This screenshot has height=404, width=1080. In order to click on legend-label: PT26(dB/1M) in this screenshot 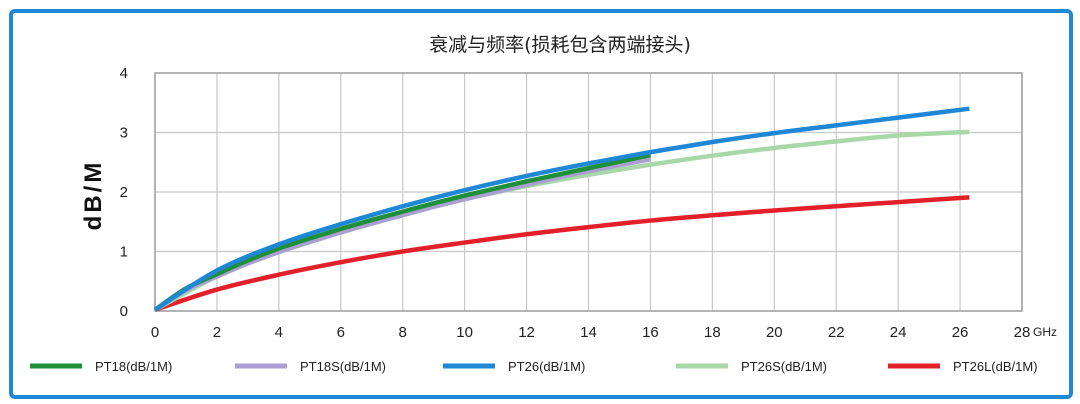, I will do `click(546, 366)`.